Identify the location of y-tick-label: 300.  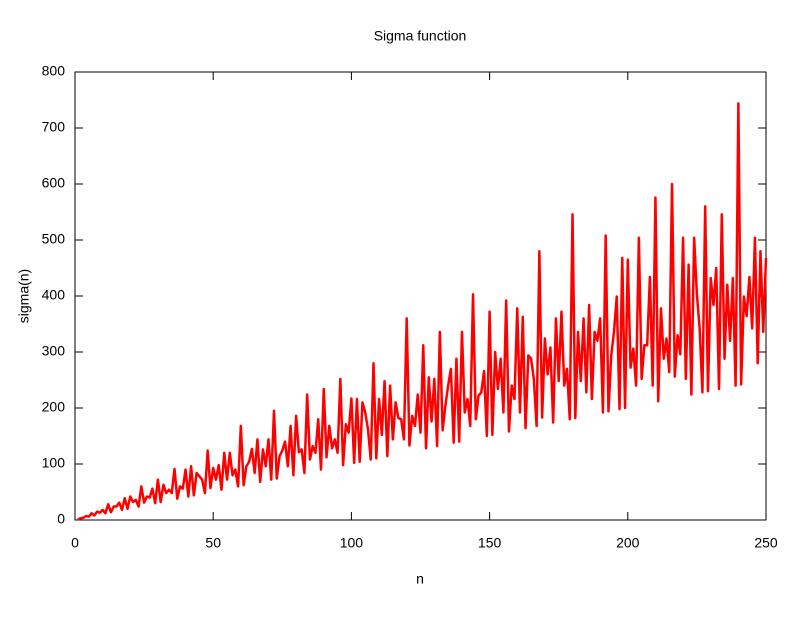
(54, 351).